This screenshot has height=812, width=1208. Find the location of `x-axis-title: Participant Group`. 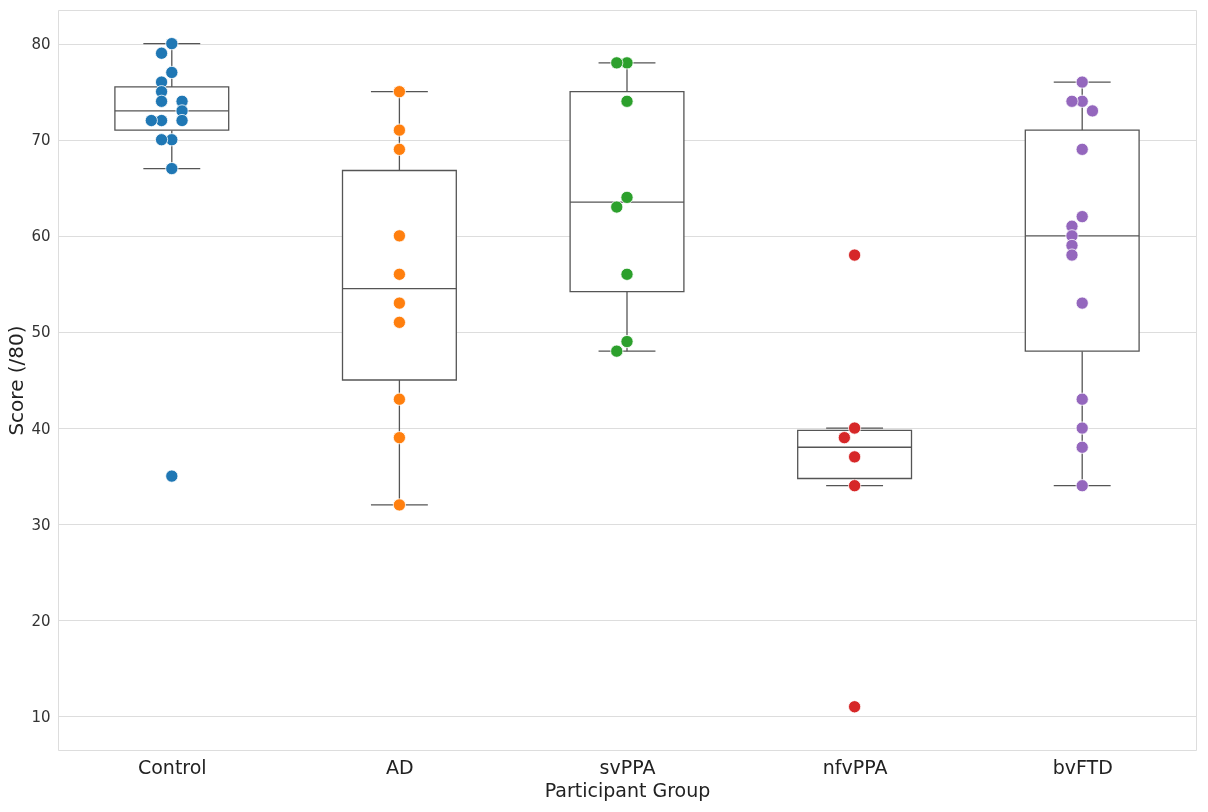

x-axis-title: Participant Group is located at coordinates (627, 789).